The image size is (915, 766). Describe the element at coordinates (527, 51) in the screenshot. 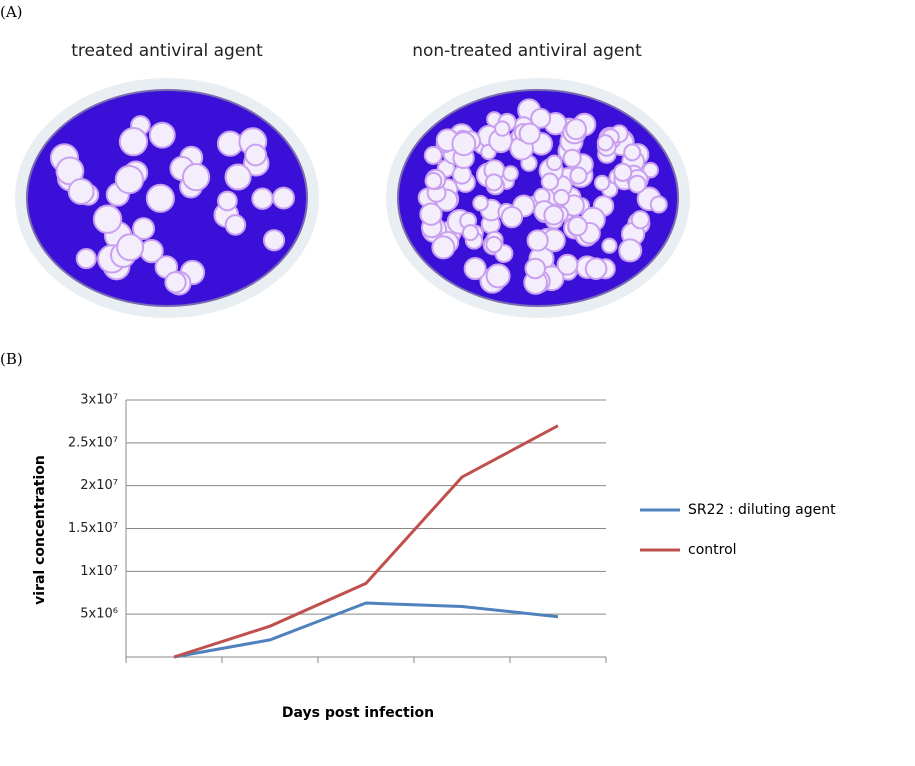

I see `image-caption: non-treated antiviral agent` at that location.